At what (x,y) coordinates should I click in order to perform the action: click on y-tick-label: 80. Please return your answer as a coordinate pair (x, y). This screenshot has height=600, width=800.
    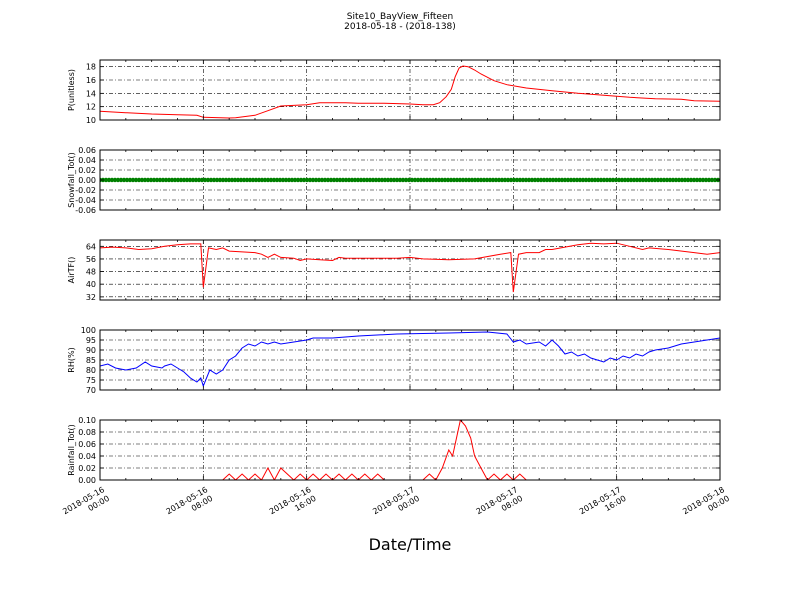
    Looking at the image, I should click on (91, 370).